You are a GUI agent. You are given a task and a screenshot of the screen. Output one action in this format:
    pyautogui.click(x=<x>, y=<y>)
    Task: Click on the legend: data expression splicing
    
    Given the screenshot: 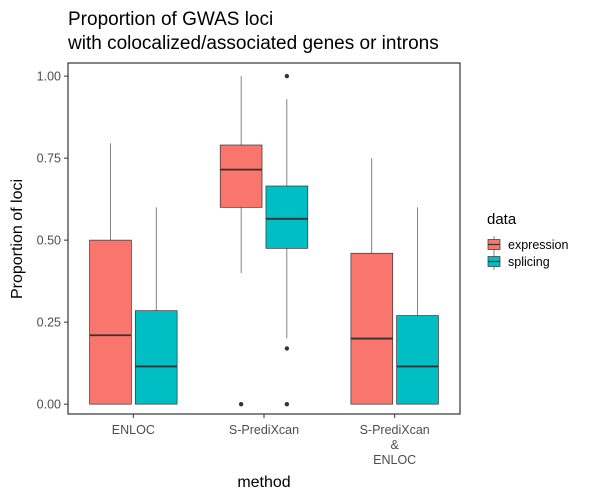 What is the action you would take?
    pyautogui.click(x=527, y=240)
    